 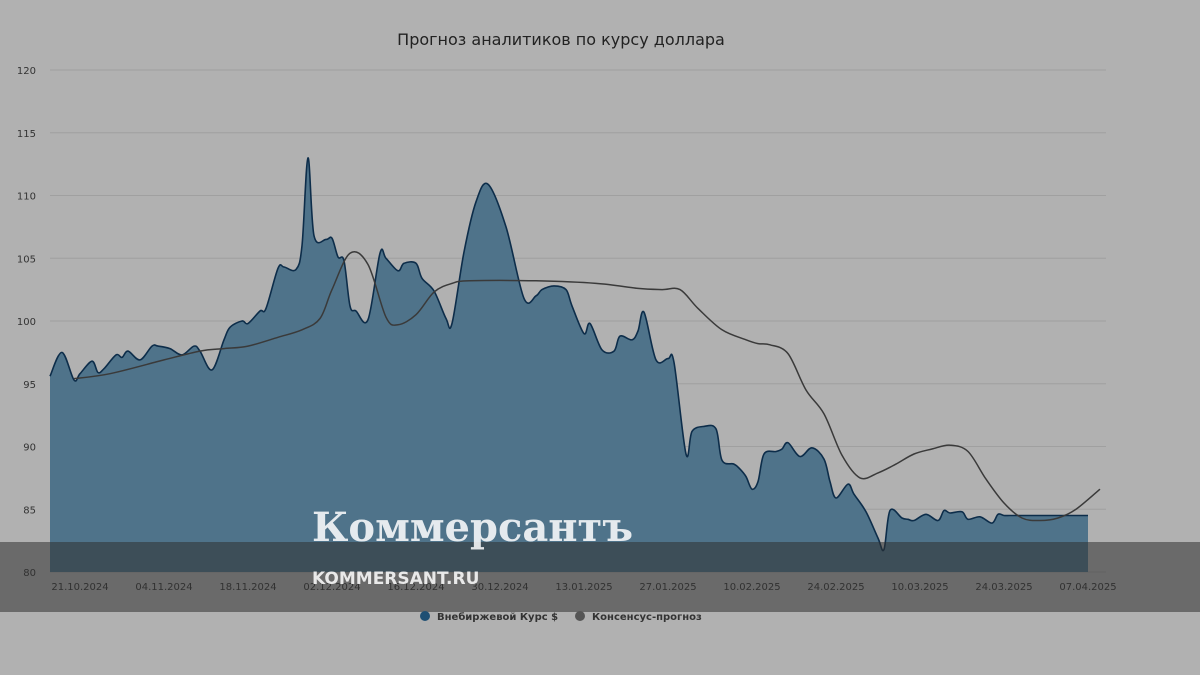 I want to click on watermark-logo: Коммерсантъ, so click(x=472, y=527).